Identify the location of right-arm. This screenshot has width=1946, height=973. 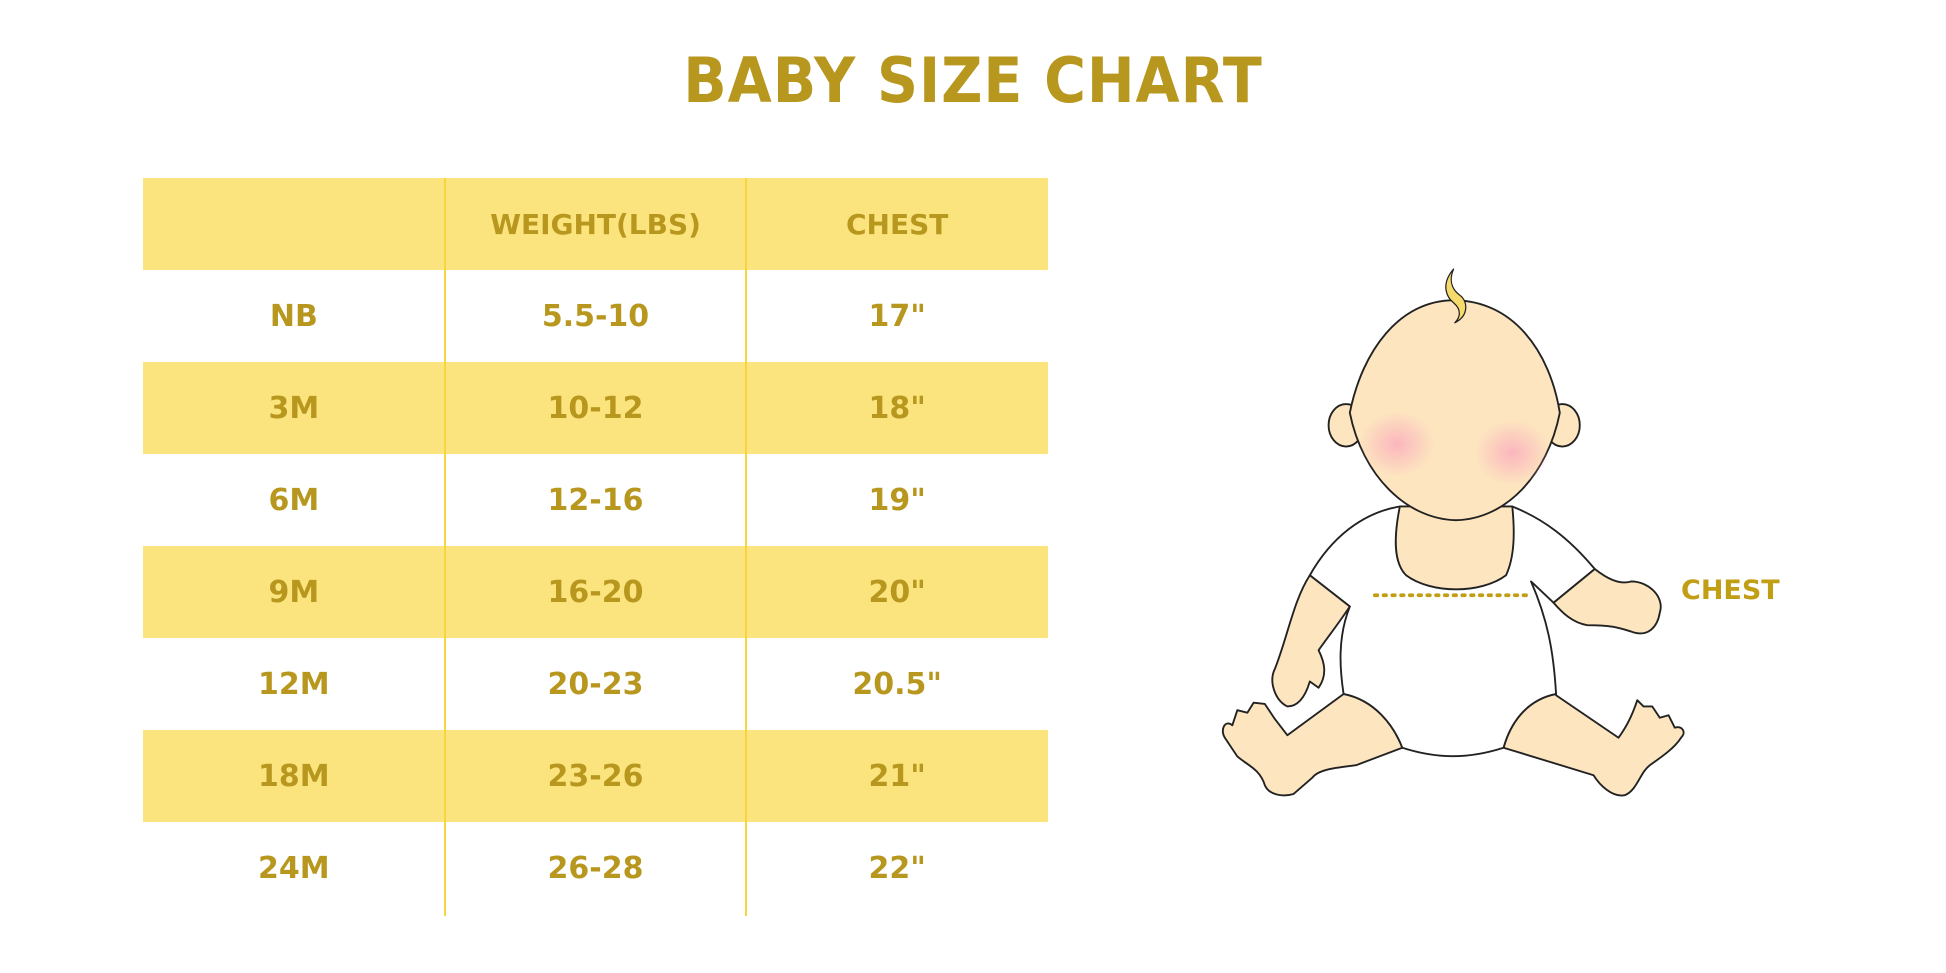
(1607, 601).